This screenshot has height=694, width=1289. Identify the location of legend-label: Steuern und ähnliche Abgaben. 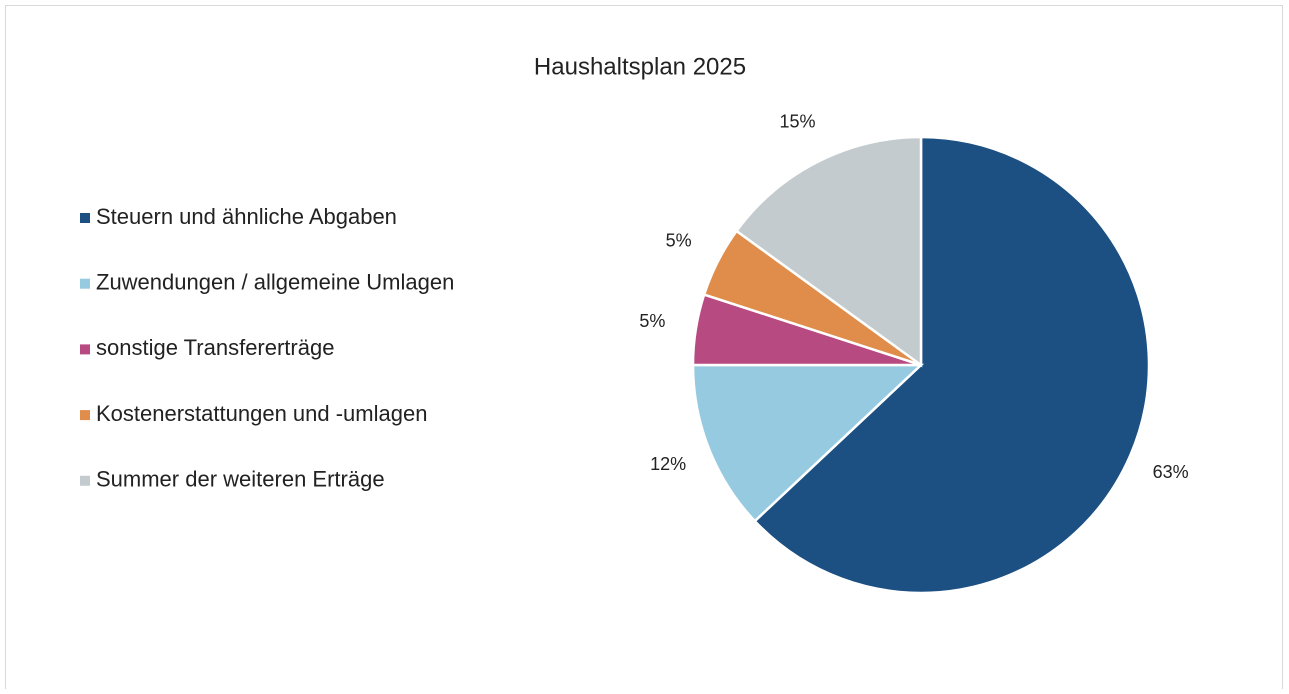
(246, 216).